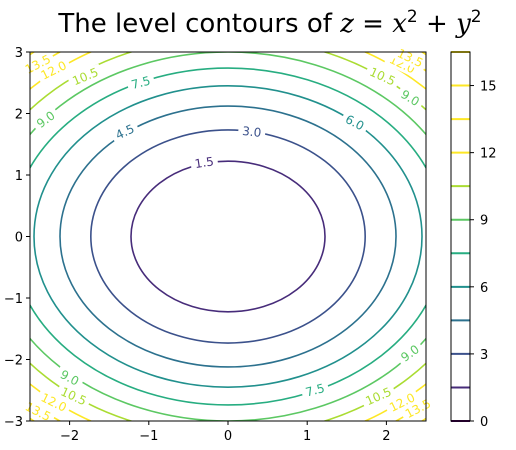  What do you see at coordinates (69, 436) in the screenshot?
I see `x-tick-label: −2` at bounding box center [69, 436].